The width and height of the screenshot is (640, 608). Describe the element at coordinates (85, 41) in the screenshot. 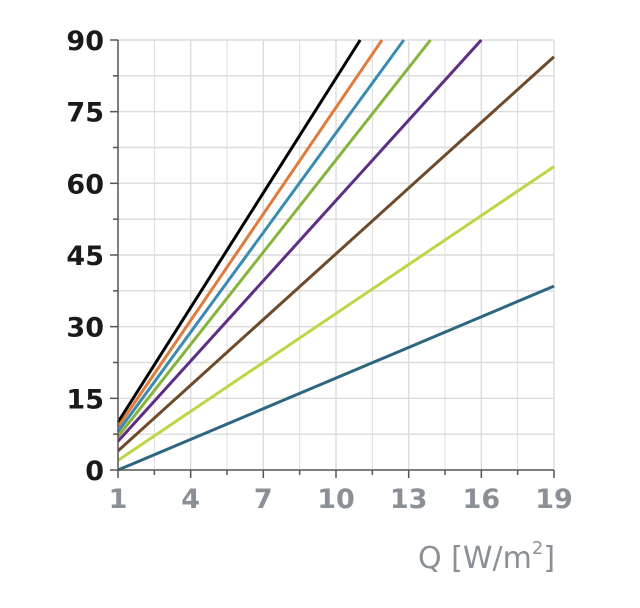

I see `y-tick-label: 90` at that location.